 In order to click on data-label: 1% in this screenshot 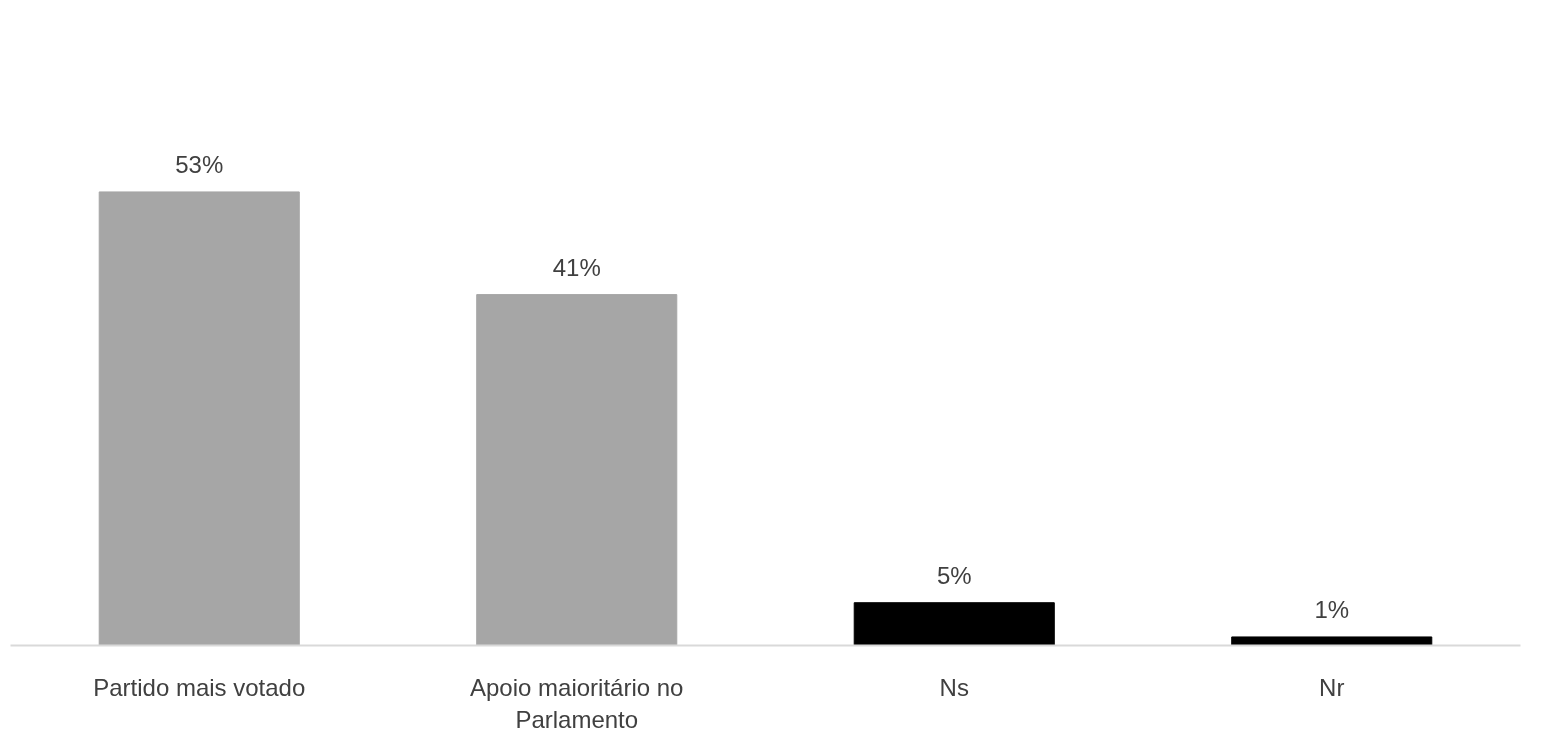, I will do `click(1332, 609)`.